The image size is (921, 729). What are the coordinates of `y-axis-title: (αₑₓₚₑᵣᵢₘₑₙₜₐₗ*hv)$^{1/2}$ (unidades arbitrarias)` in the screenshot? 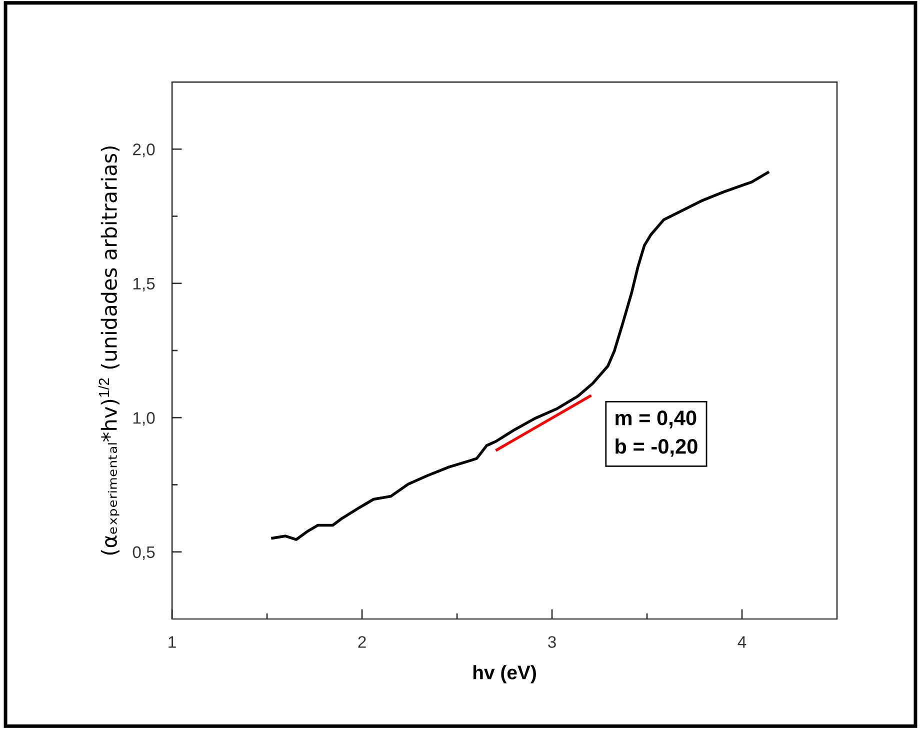 It's located at (109, 350).